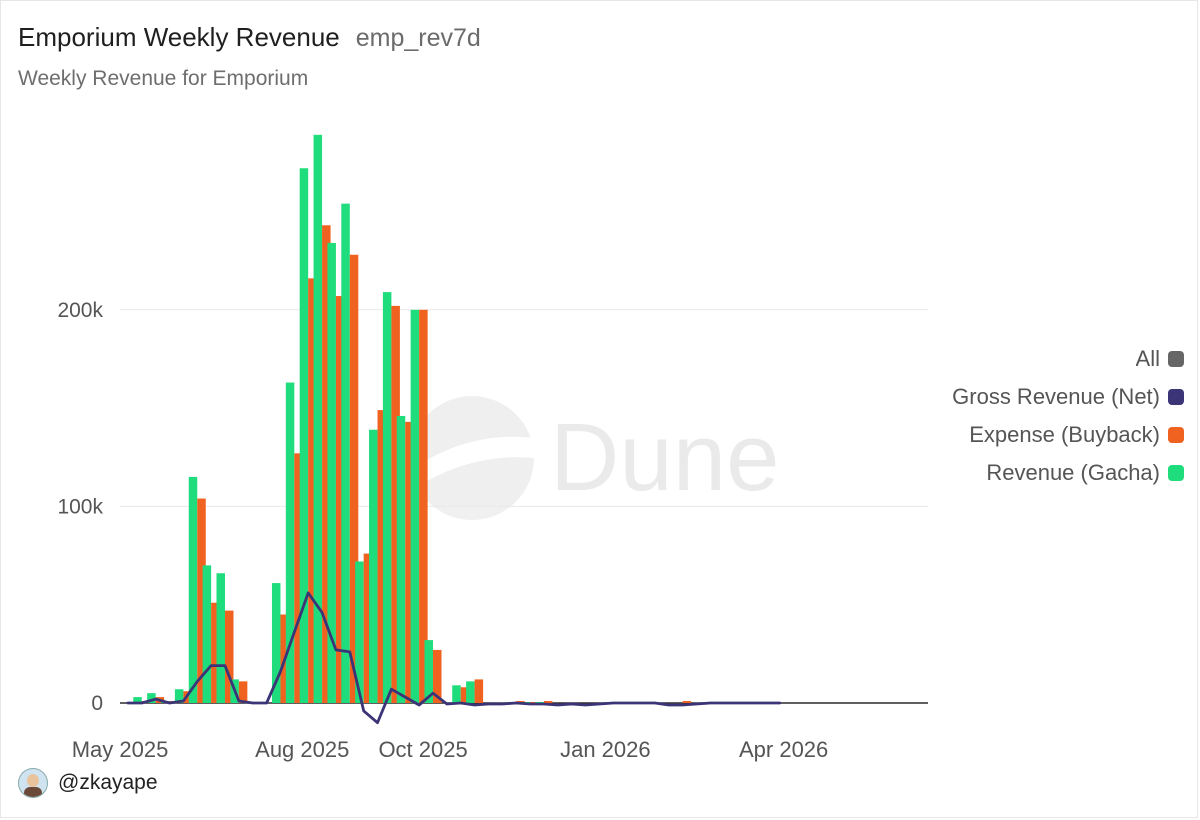  What do you see at coordinates (422, 749) in the screenshot?
I see `x-tick-label: Oct 2025` at bounding box center [422, 749].